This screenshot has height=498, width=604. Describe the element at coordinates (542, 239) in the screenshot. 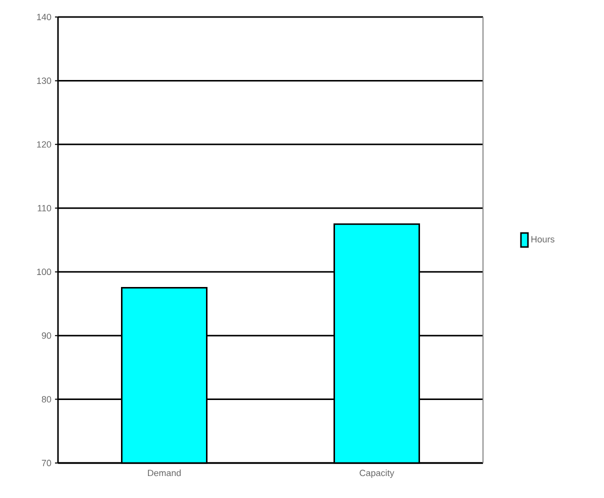

I see `legend-label: Hours` at that location.